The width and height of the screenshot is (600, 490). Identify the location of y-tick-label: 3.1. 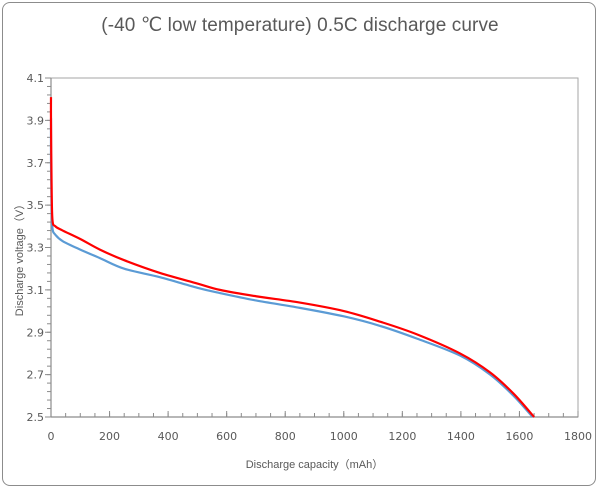
(36, 290).